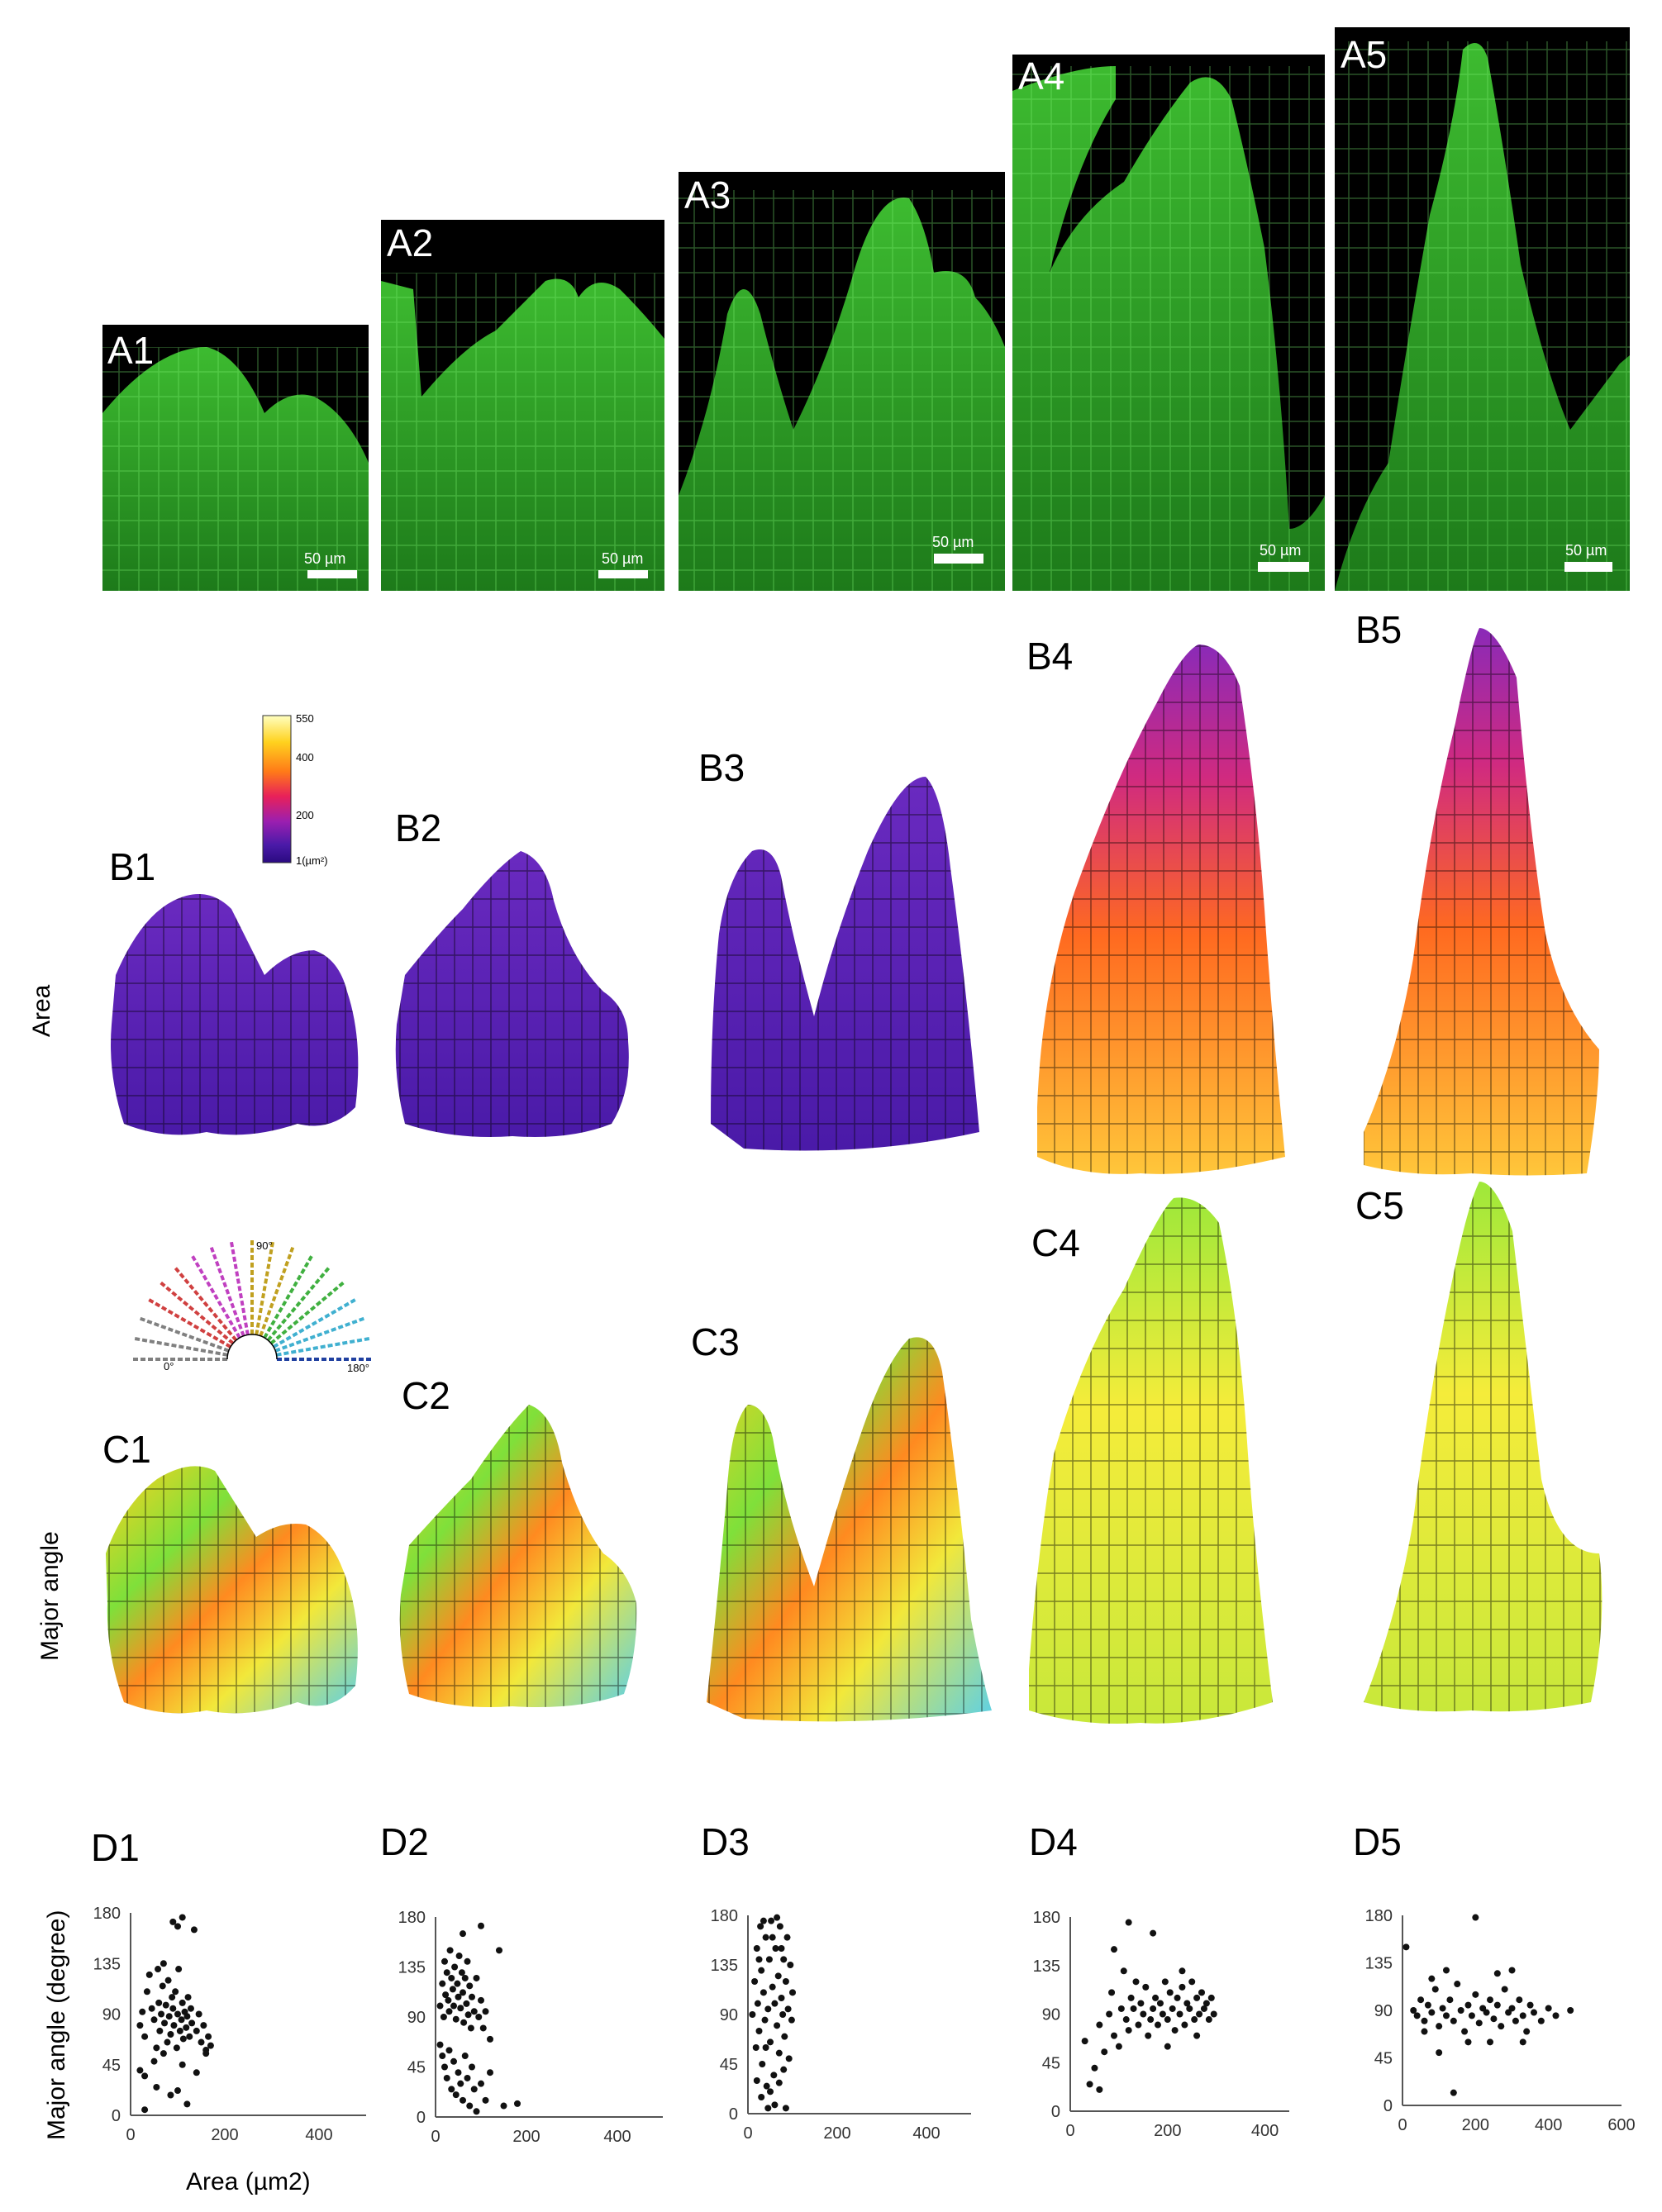 The width and height of the screenshot is (1662, 2212). Describe the element at coordinates (836, 1982) in the screenshot. I see `scatter-plot-d3: D3 0 45 90 135 180 0 200 400` at that location.